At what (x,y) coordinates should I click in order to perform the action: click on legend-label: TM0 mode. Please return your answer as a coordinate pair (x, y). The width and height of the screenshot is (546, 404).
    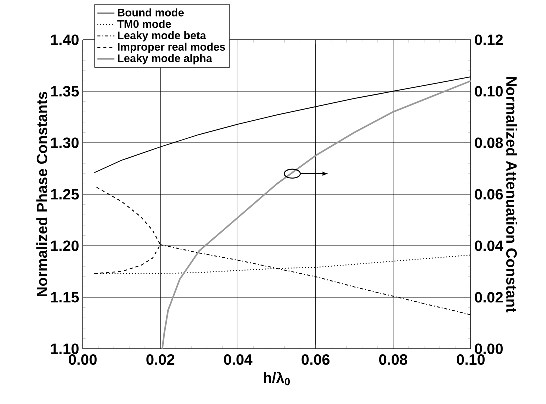
    Looking at the image, I should click on (145, 24).